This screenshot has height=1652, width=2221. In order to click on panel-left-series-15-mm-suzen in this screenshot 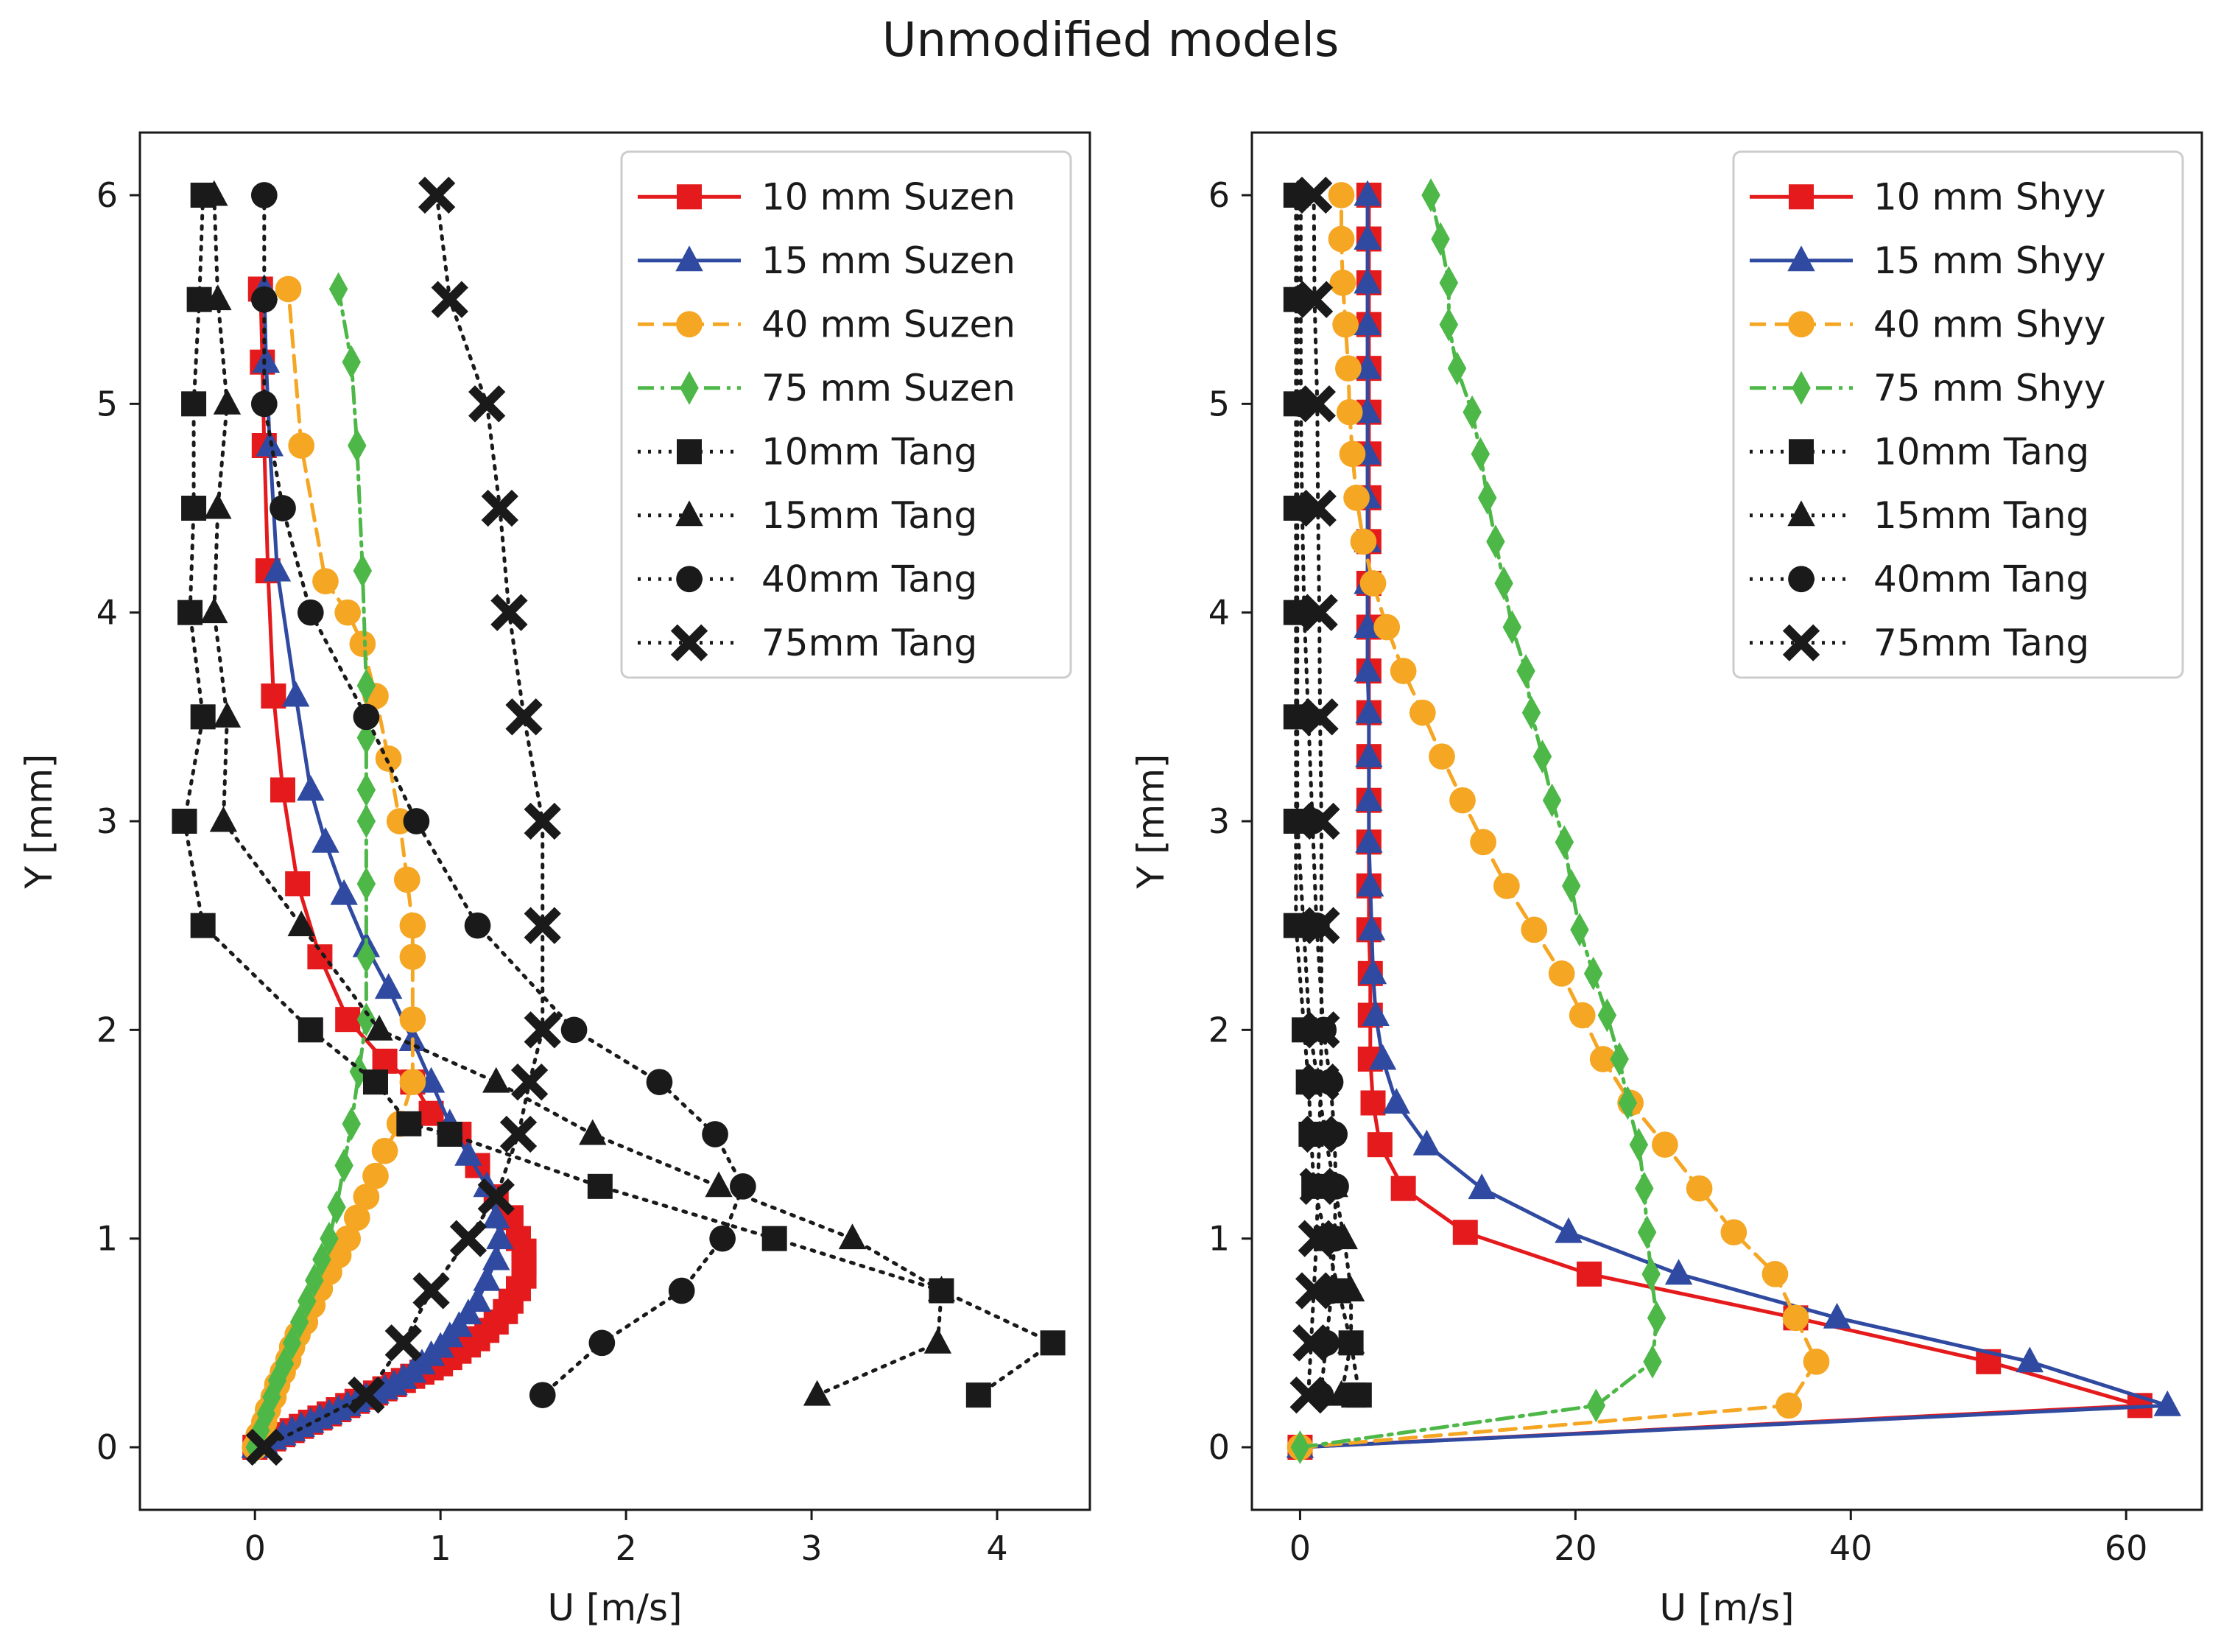, I will do `click(378, 866)`.